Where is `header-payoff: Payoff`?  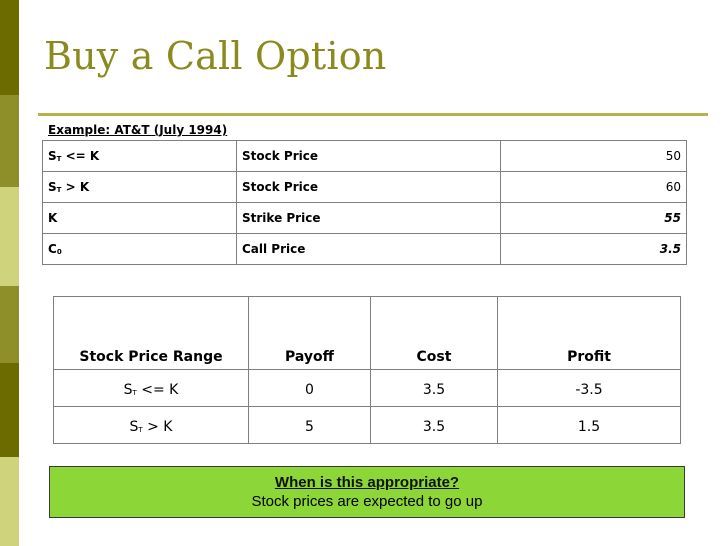
header-payoff: Payoff is located at coordinates (309, 333).